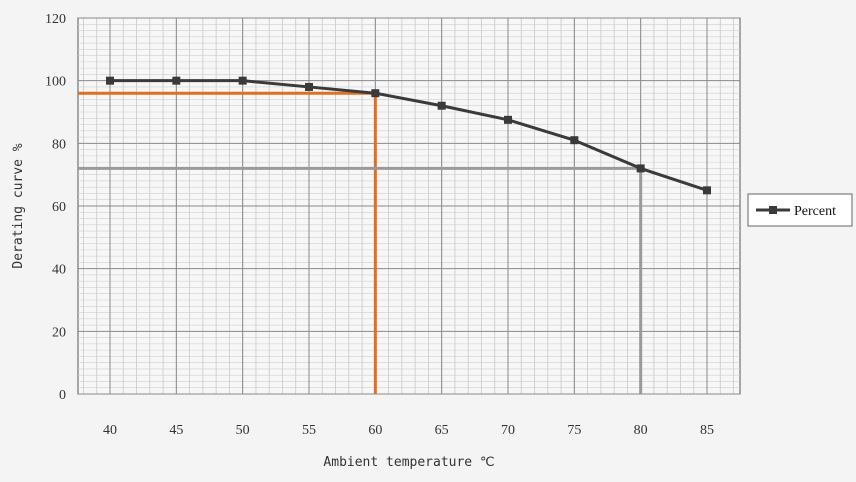 This screenshot has height=482, width=856. I want to click on y-axis-title: Derating curve %, so click(18, 205).